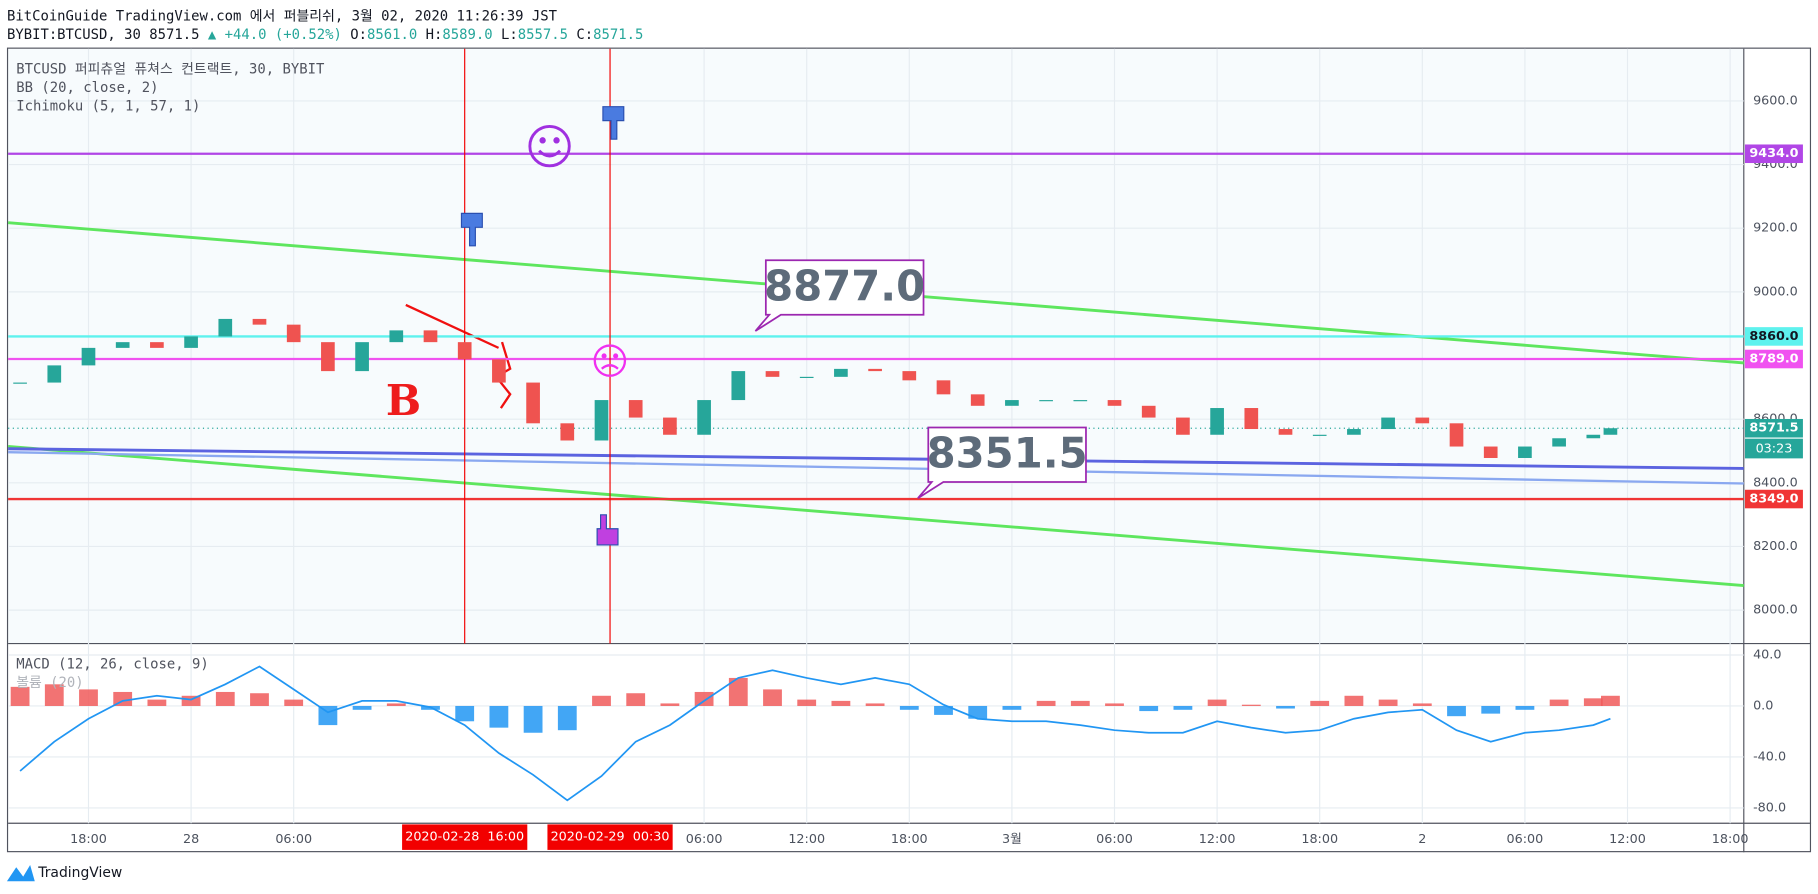 The height and width of the screenshot is (894, 1818). I want to click on last: 8571.5, so click(174, 35).